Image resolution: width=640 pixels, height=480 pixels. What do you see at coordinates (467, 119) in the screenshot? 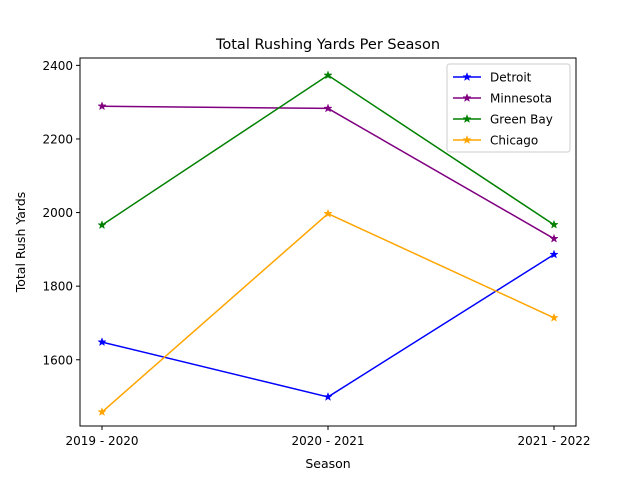
I see `legend-marker-green-bay` at bounding box center [467, 119].